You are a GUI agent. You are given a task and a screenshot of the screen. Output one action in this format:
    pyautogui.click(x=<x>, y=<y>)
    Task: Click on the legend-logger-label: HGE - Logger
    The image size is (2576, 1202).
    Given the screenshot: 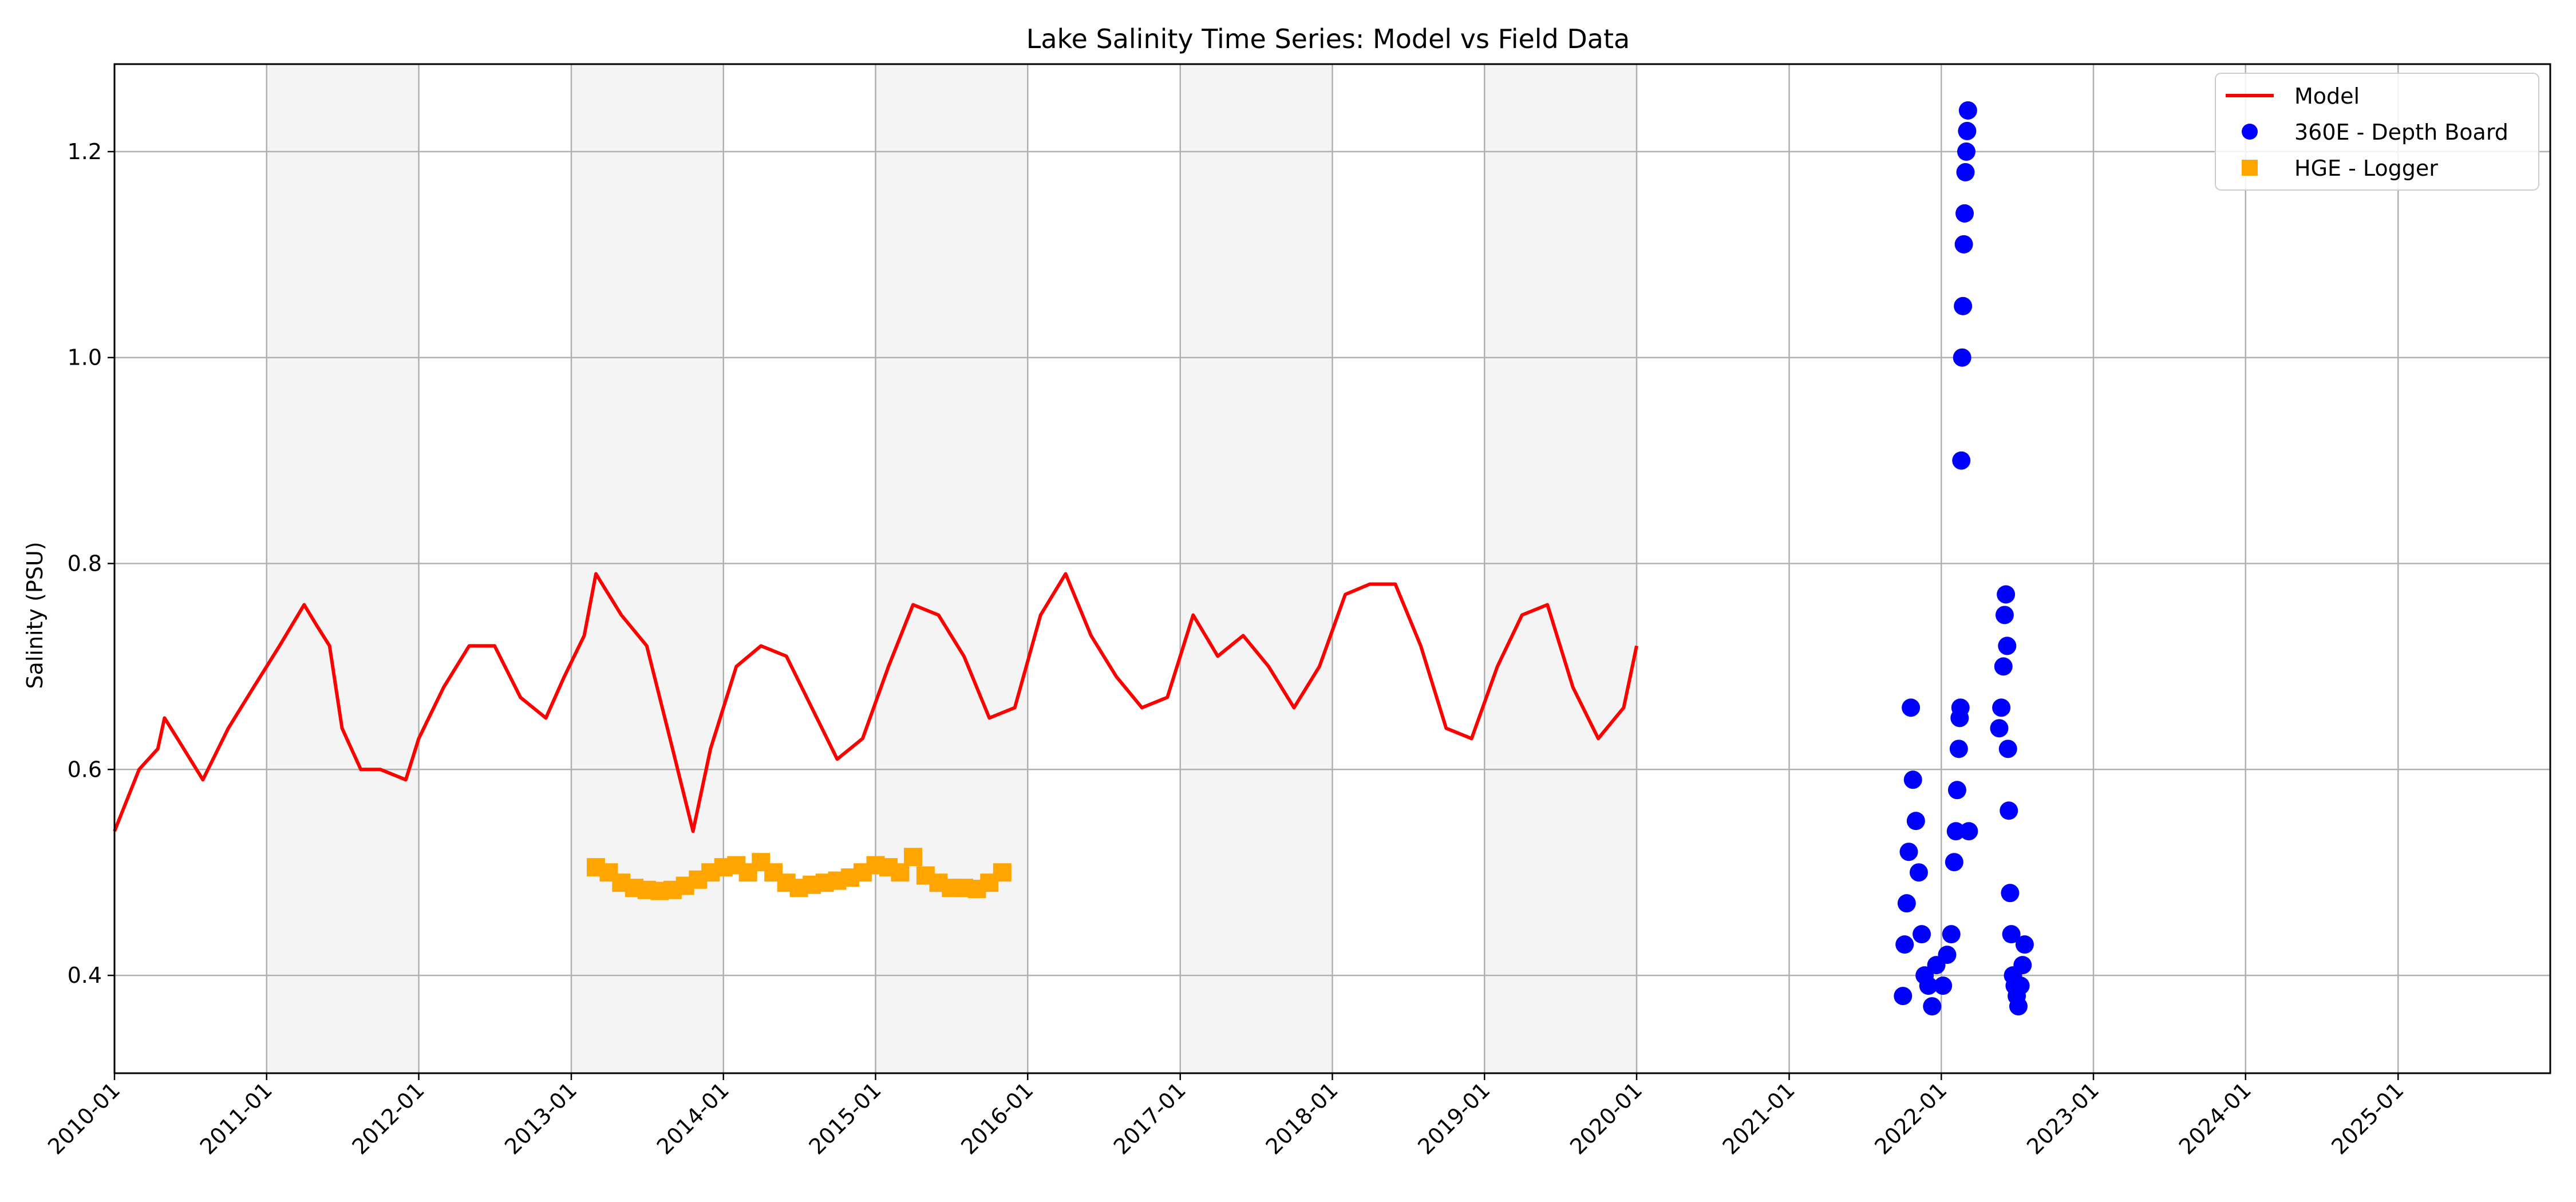 What is the action you would take?
    pyautogui.click(x=2366, y=169)
    